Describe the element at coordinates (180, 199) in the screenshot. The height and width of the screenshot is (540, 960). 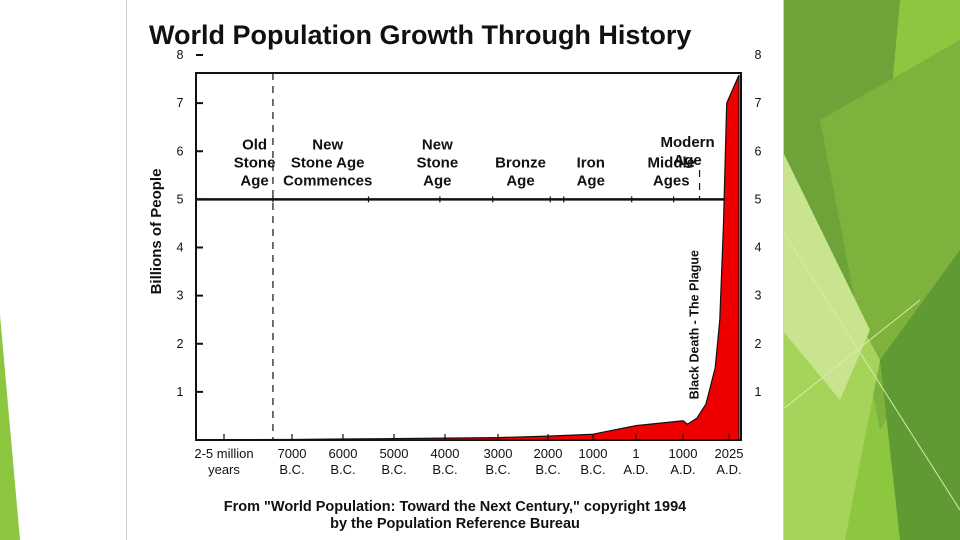
I see `y-tick-label-left: 5` at that location.